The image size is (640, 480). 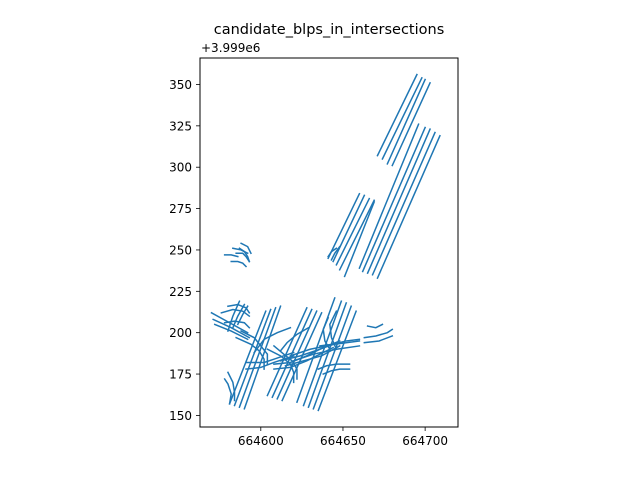 I want to click on y-tick-label: 275, so click(x=180, y=209).